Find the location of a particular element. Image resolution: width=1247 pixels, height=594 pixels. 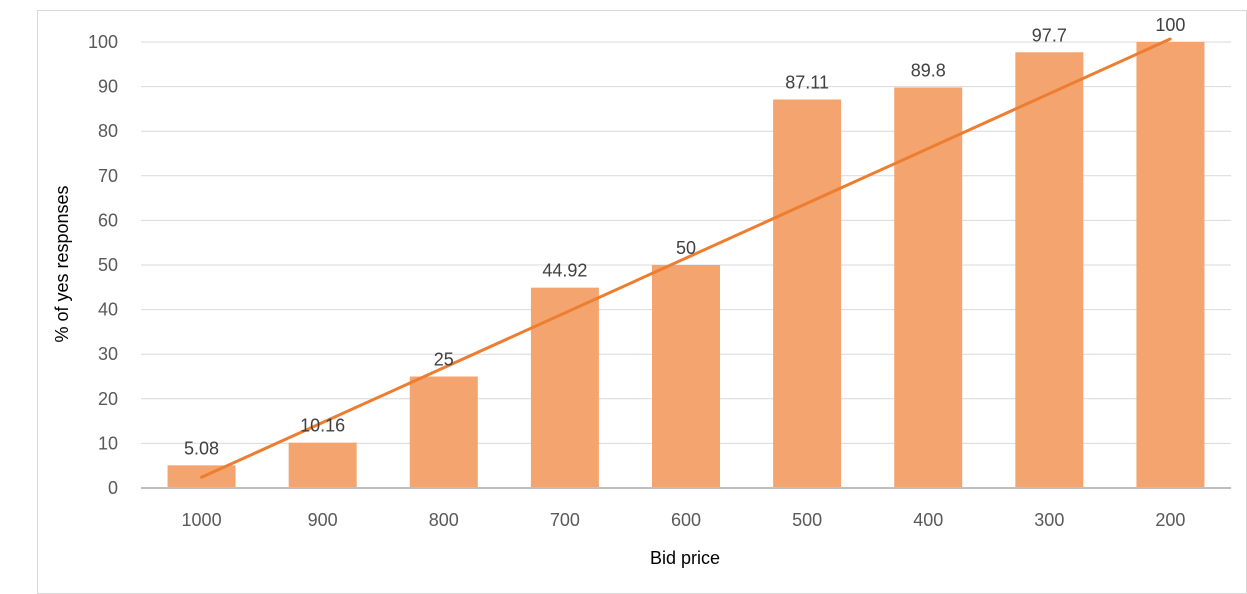

x-tick-label: 500 is located at coordinates (807, 520).